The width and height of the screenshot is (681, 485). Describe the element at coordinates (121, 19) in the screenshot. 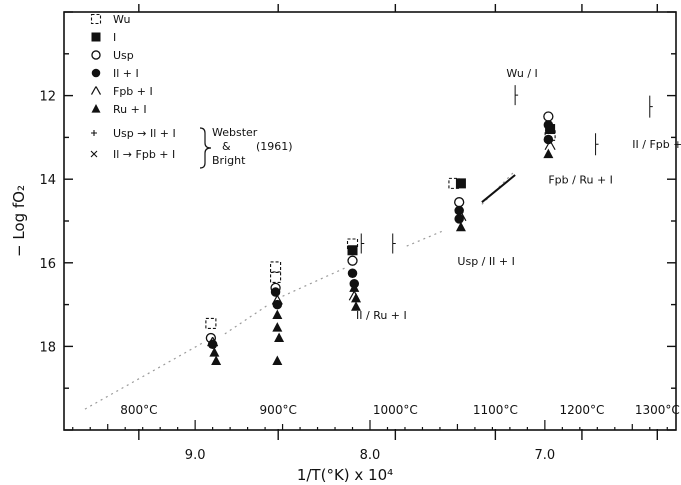

I see `legend-label: Wu` at that location.